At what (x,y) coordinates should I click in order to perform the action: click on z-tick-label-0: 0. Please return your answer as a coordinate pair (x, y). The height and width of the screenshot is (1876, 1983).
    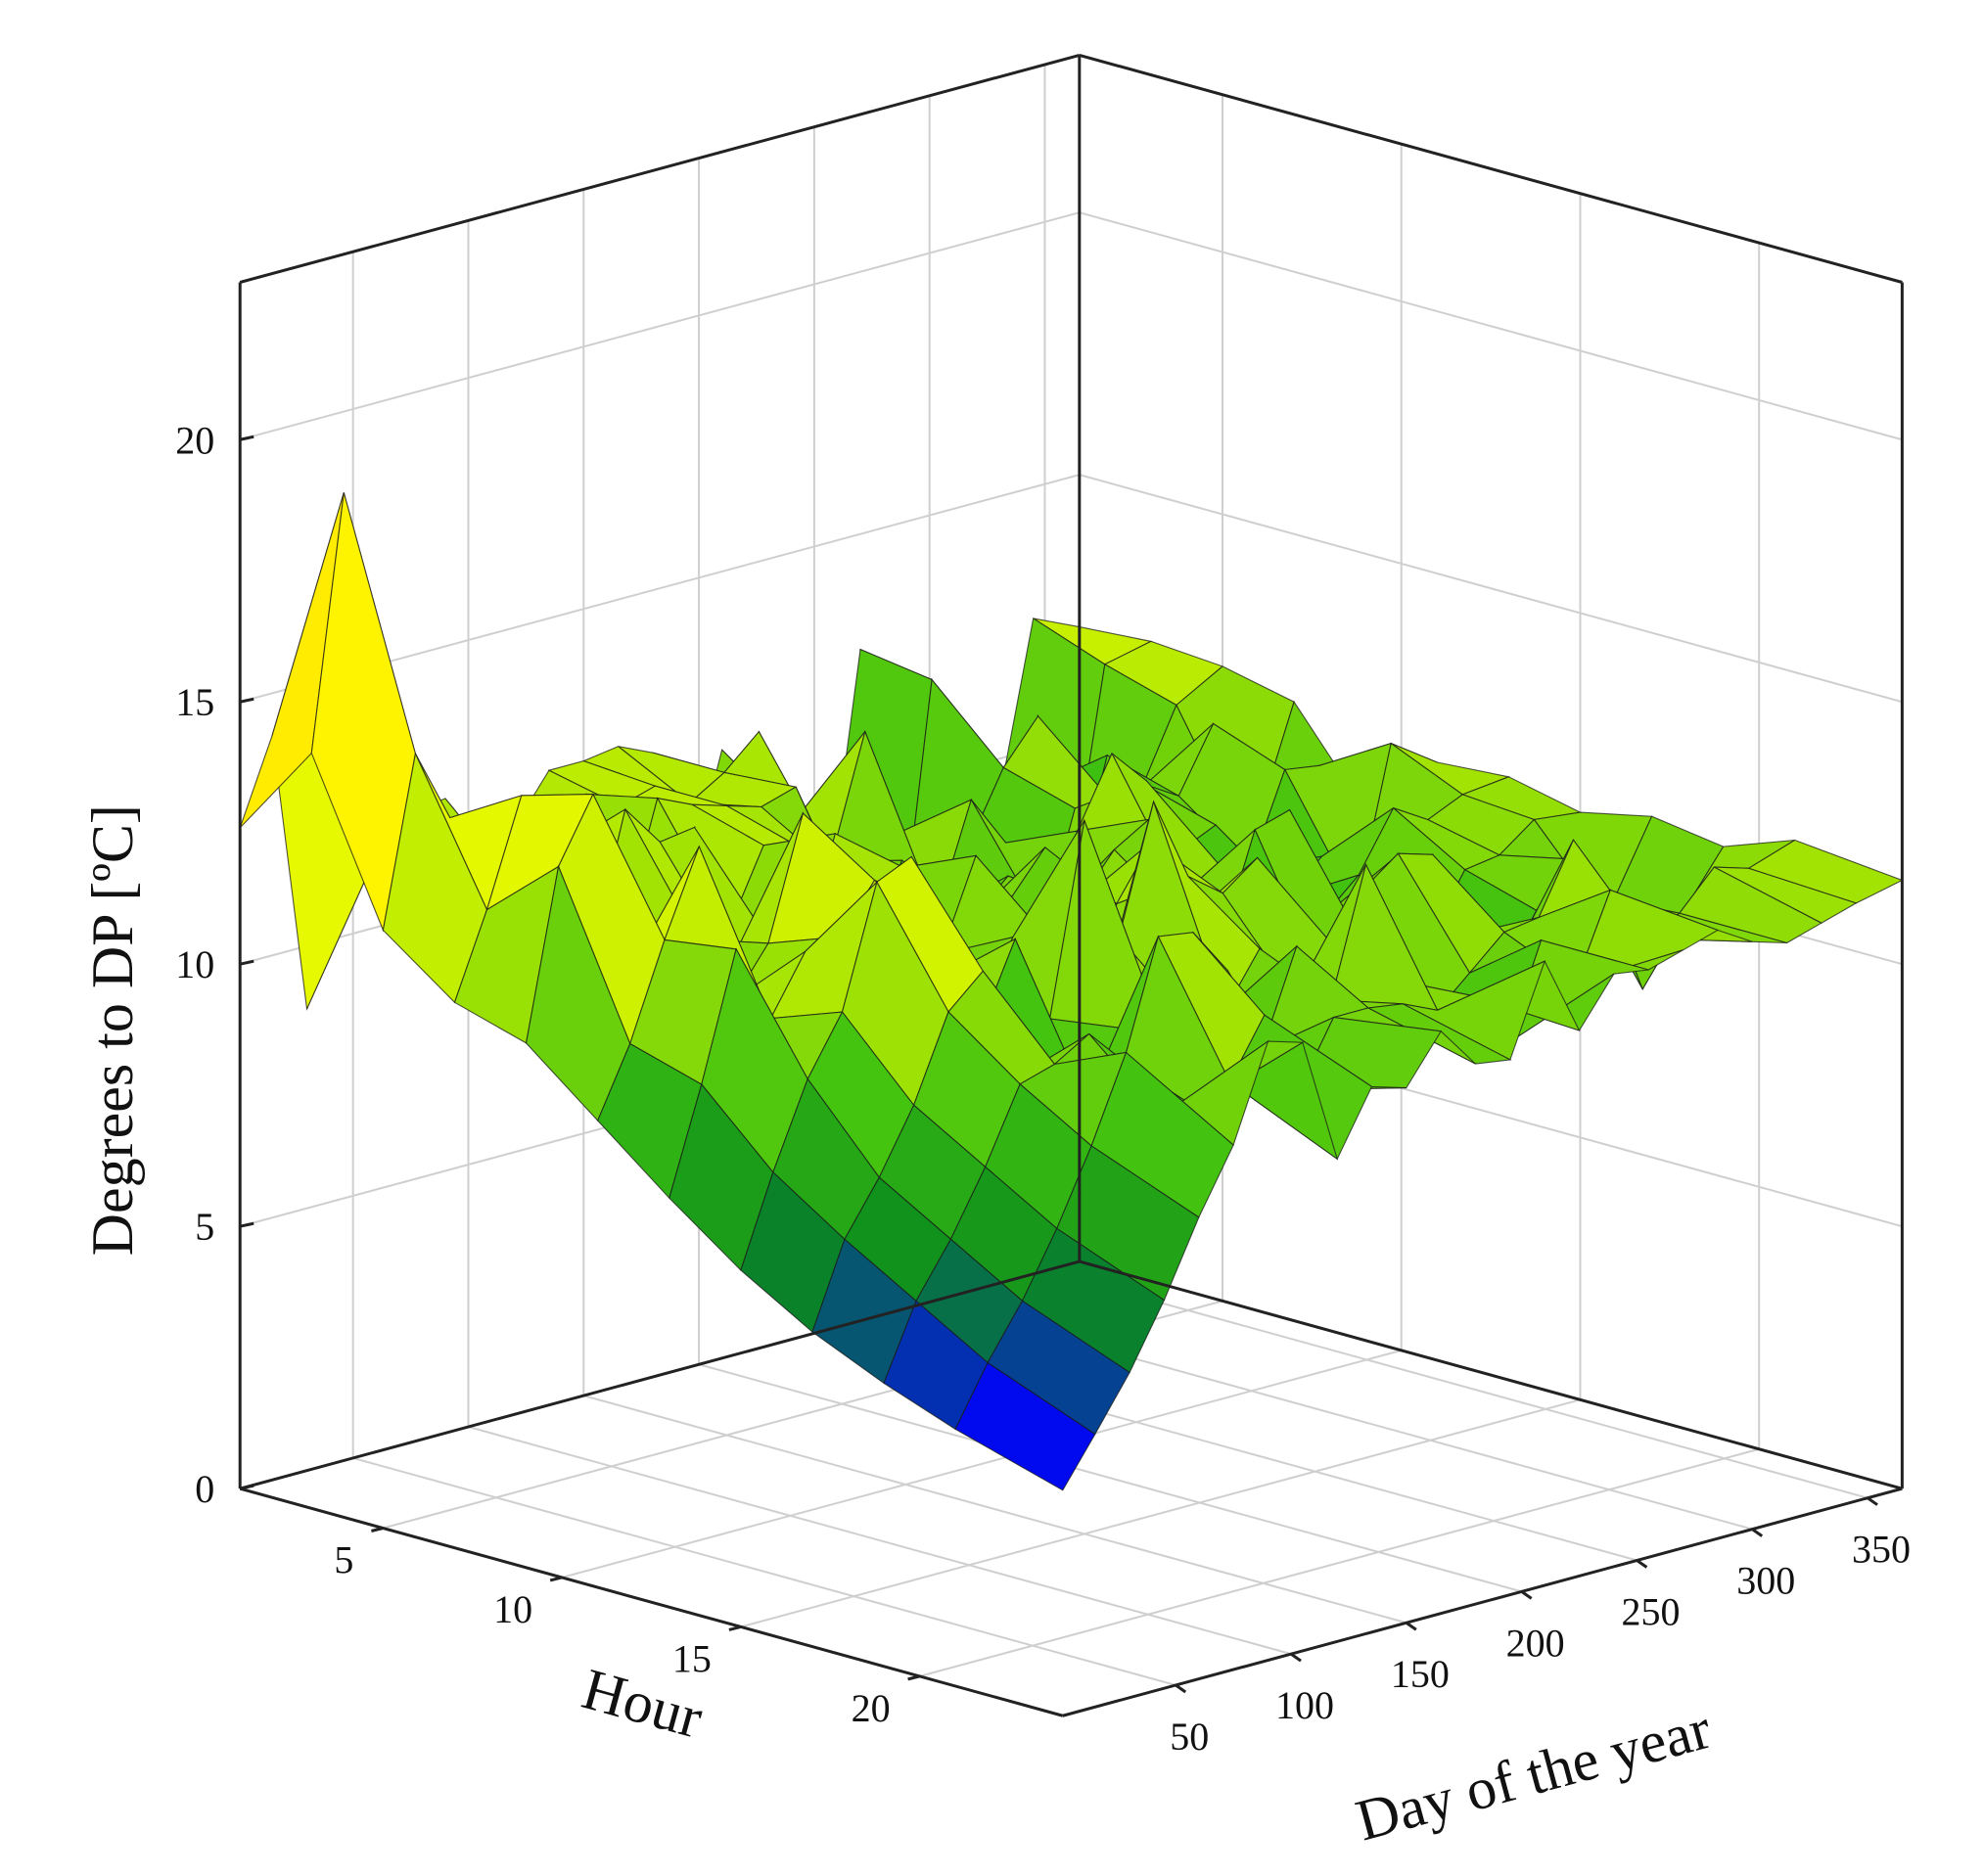
    Looking at the image, I should click on (205, 1489).